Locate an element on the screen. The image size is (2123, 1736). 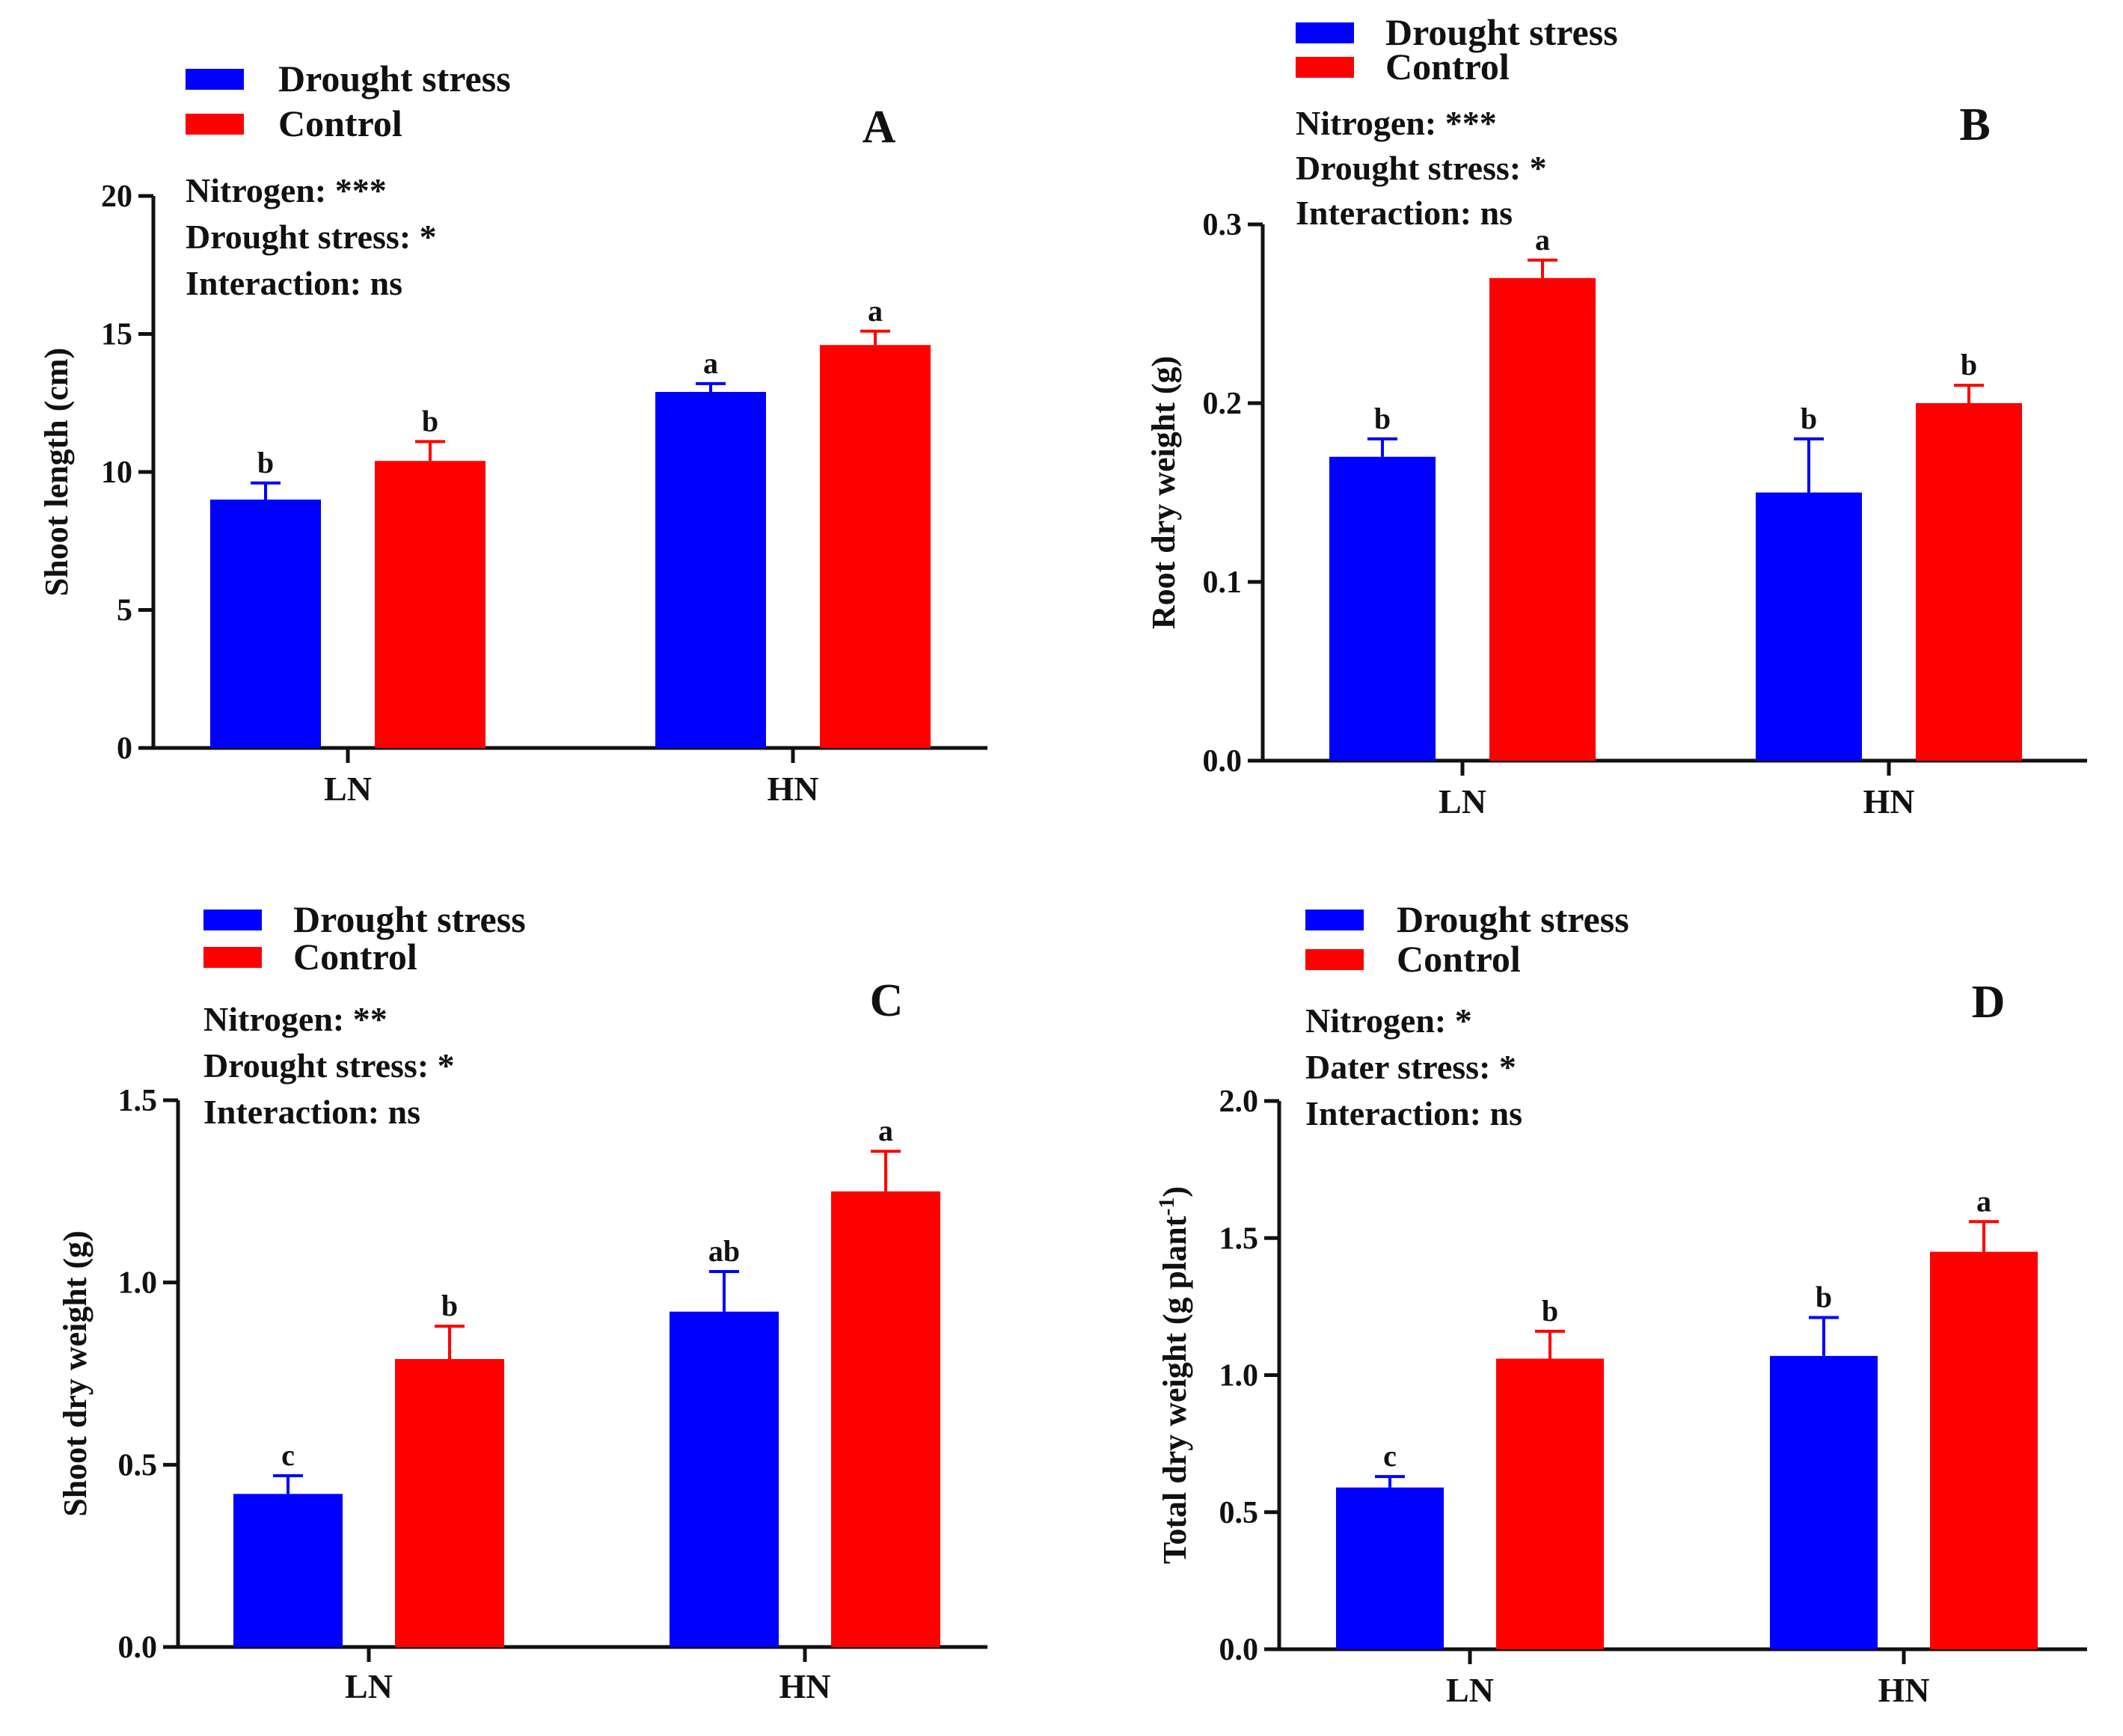
y-axis-label-text: Total dry weight (g plant is located at coordinates (1175, 1389).